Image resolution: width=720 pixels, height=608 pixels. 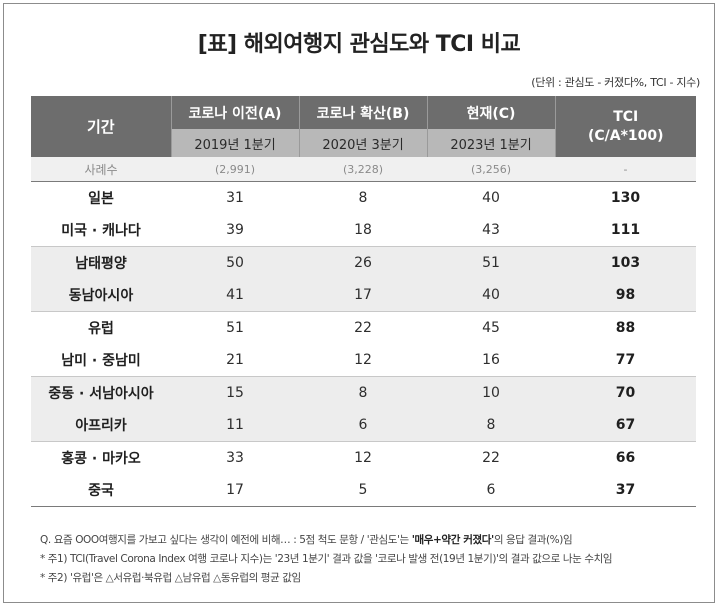 What do you see at coordinates (625, 425) in the screenshot?
I see `cell-tci: 67` at bounding box center [625, 425].